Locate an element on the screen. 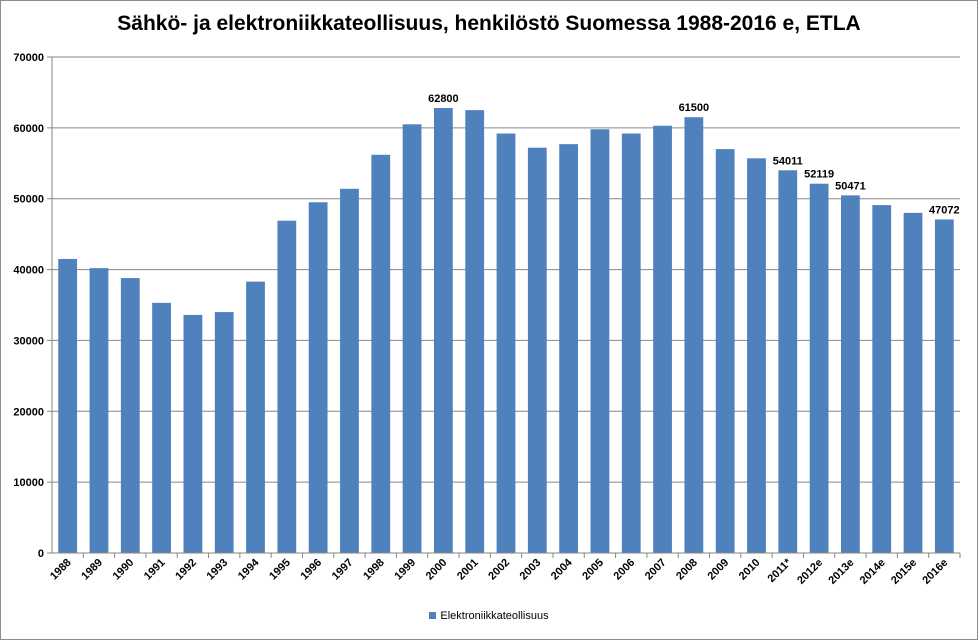 The width and height of the screenshot is (978, 640). legend-swatch is located at coordinates (433, 615).